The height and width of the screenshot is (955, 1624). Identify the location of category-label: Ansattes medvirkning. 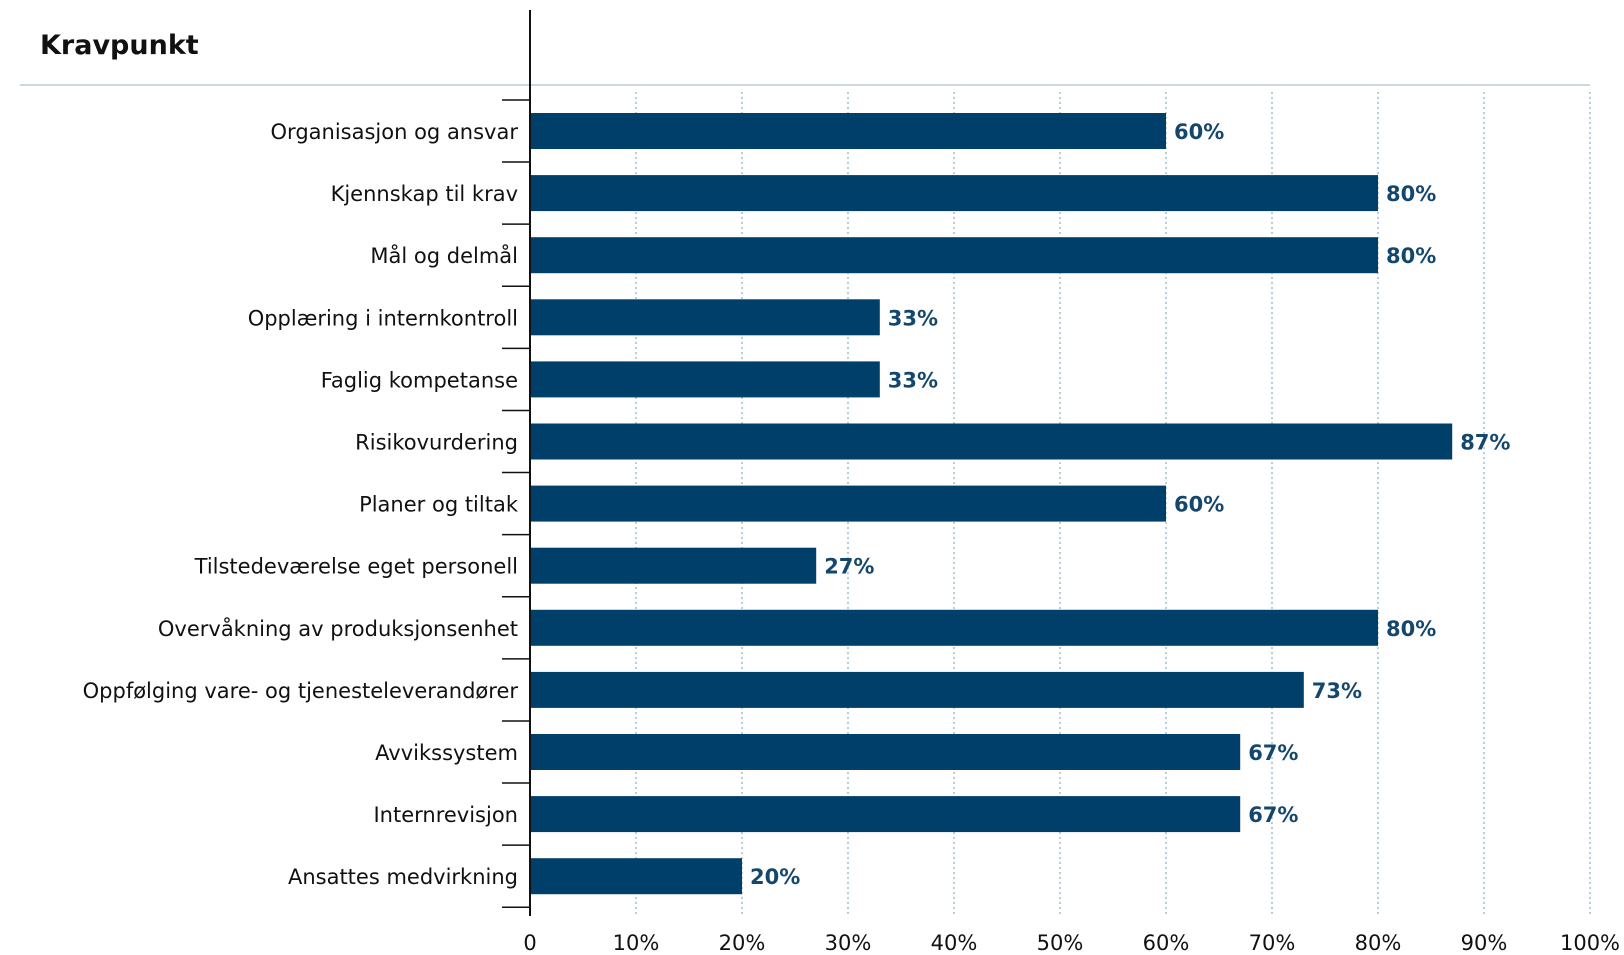
(403, 877).